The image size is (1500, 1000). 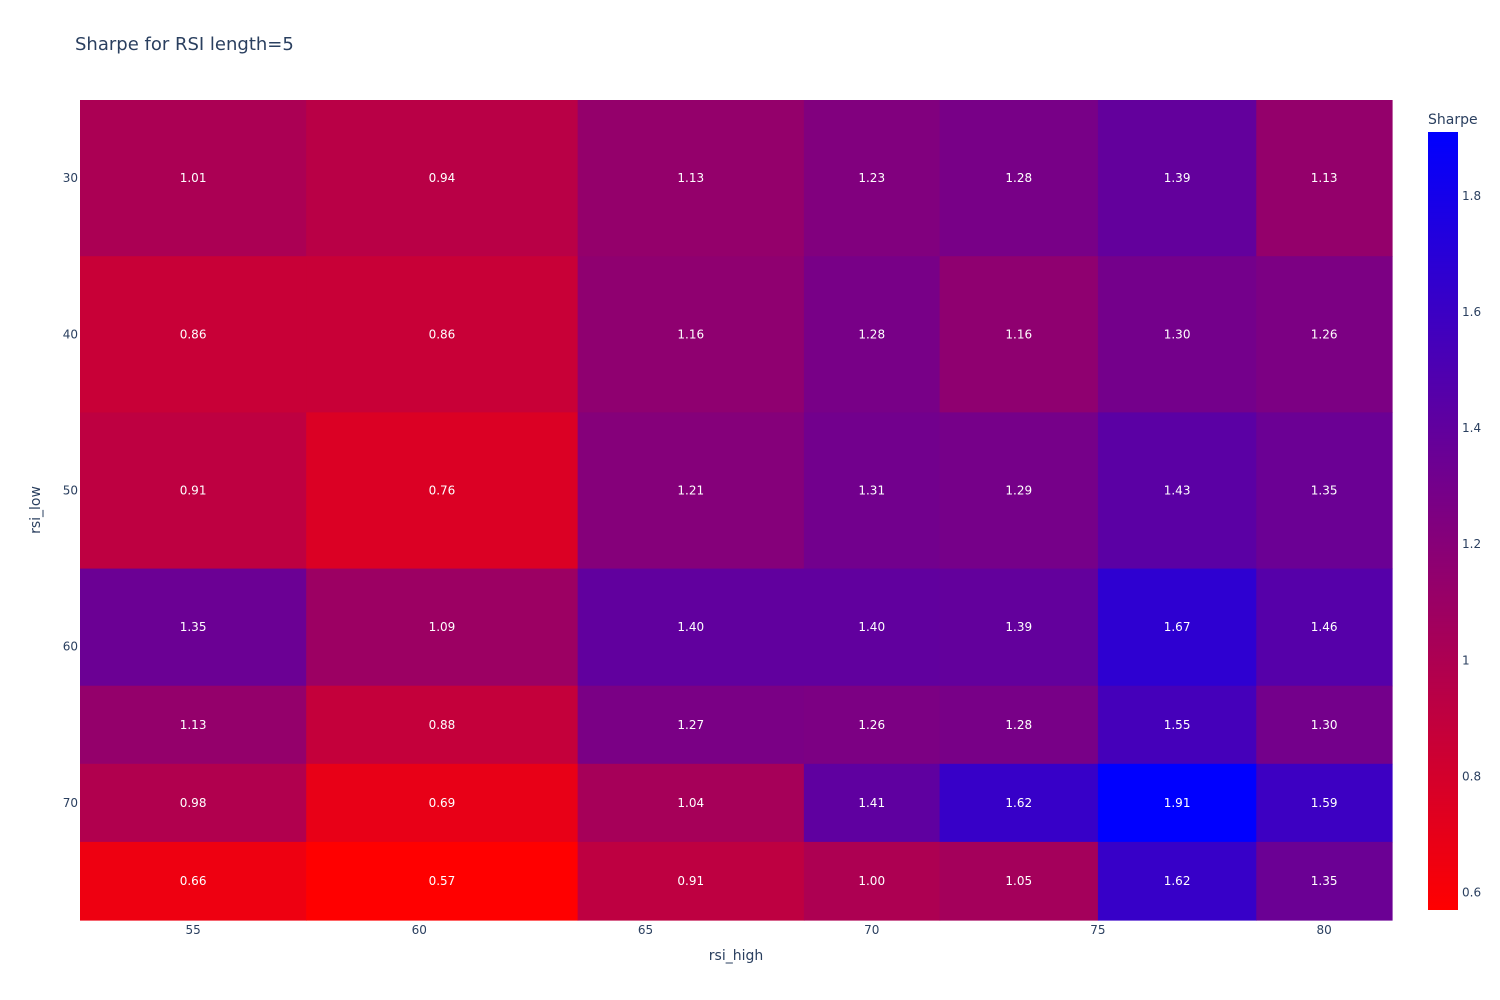 I want to click on x-axis-ticks: 55 60 65 70 75 80, so click(x=758, y=930).